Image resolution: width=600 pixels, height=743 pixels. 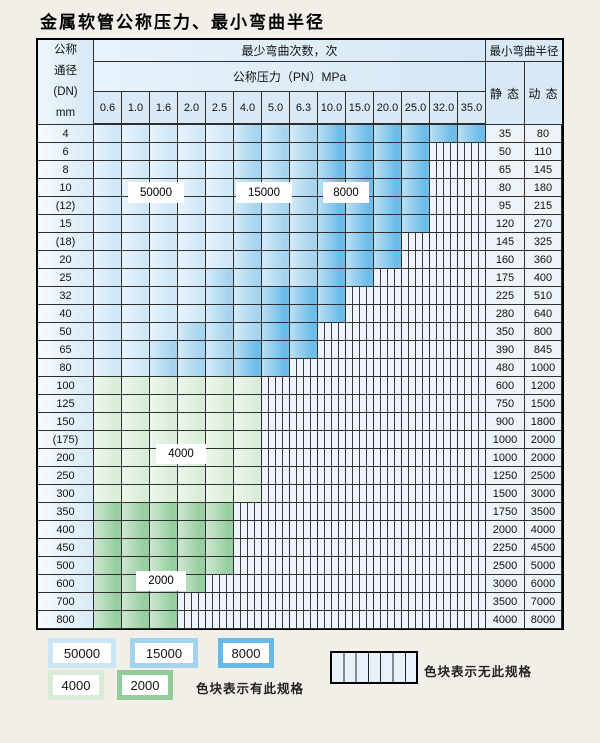 I want to click on dynamic-radius-value: 4500, so click(x=543, y=548).